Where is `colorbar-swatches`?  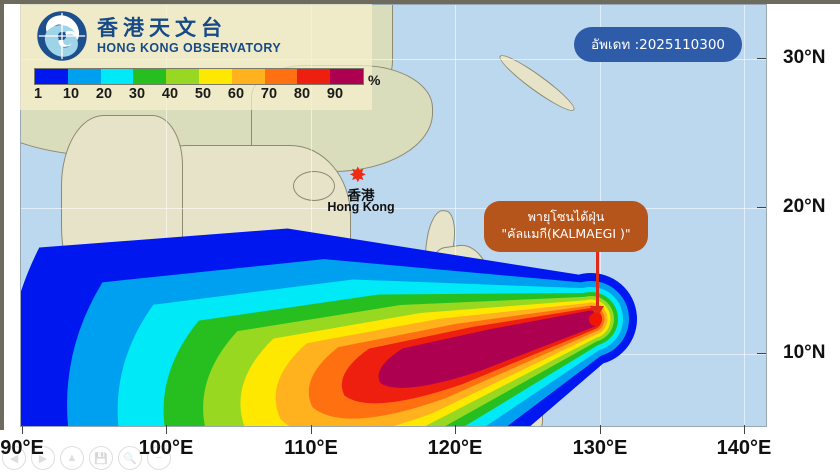 colorbar-swatches is located at coordinates (199, 76).